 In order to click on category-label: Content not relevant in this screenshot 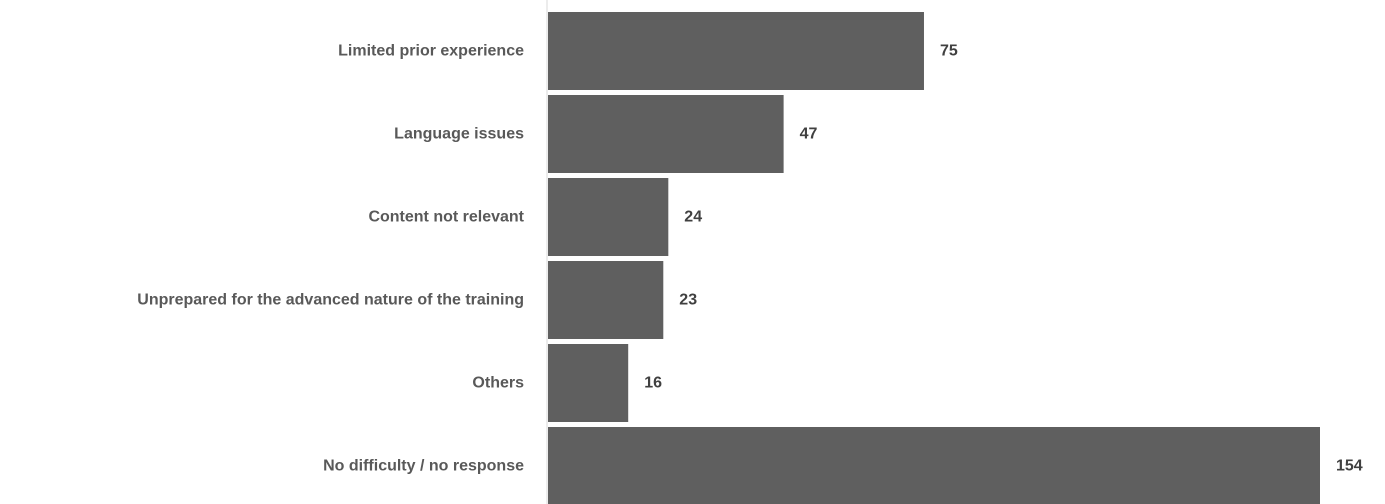, I will do `click(446, 217)`.